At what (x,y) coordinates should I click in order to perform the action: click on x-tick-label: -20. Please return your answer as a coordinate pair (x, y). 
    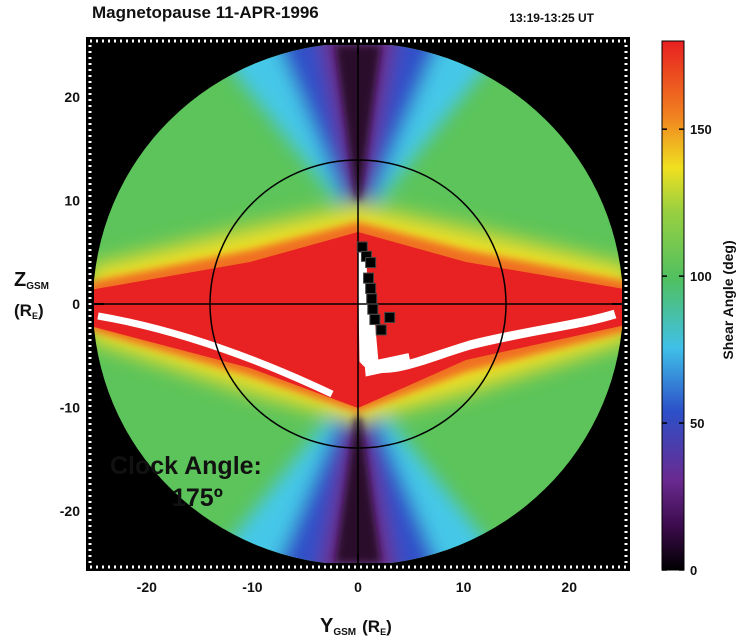
    Looking at the image, I should click on (147, 587).